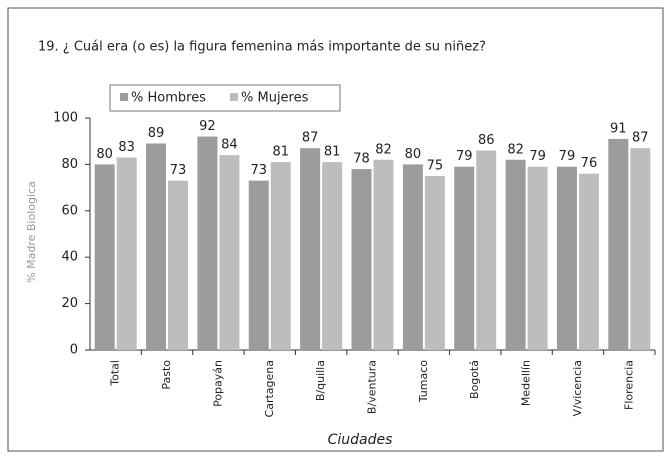 Image resolution: width=671 pixels, height=460 pixels. Describe the element at coordinates (589, 163) in the screenshot. I see `value-label: 76` at that location.